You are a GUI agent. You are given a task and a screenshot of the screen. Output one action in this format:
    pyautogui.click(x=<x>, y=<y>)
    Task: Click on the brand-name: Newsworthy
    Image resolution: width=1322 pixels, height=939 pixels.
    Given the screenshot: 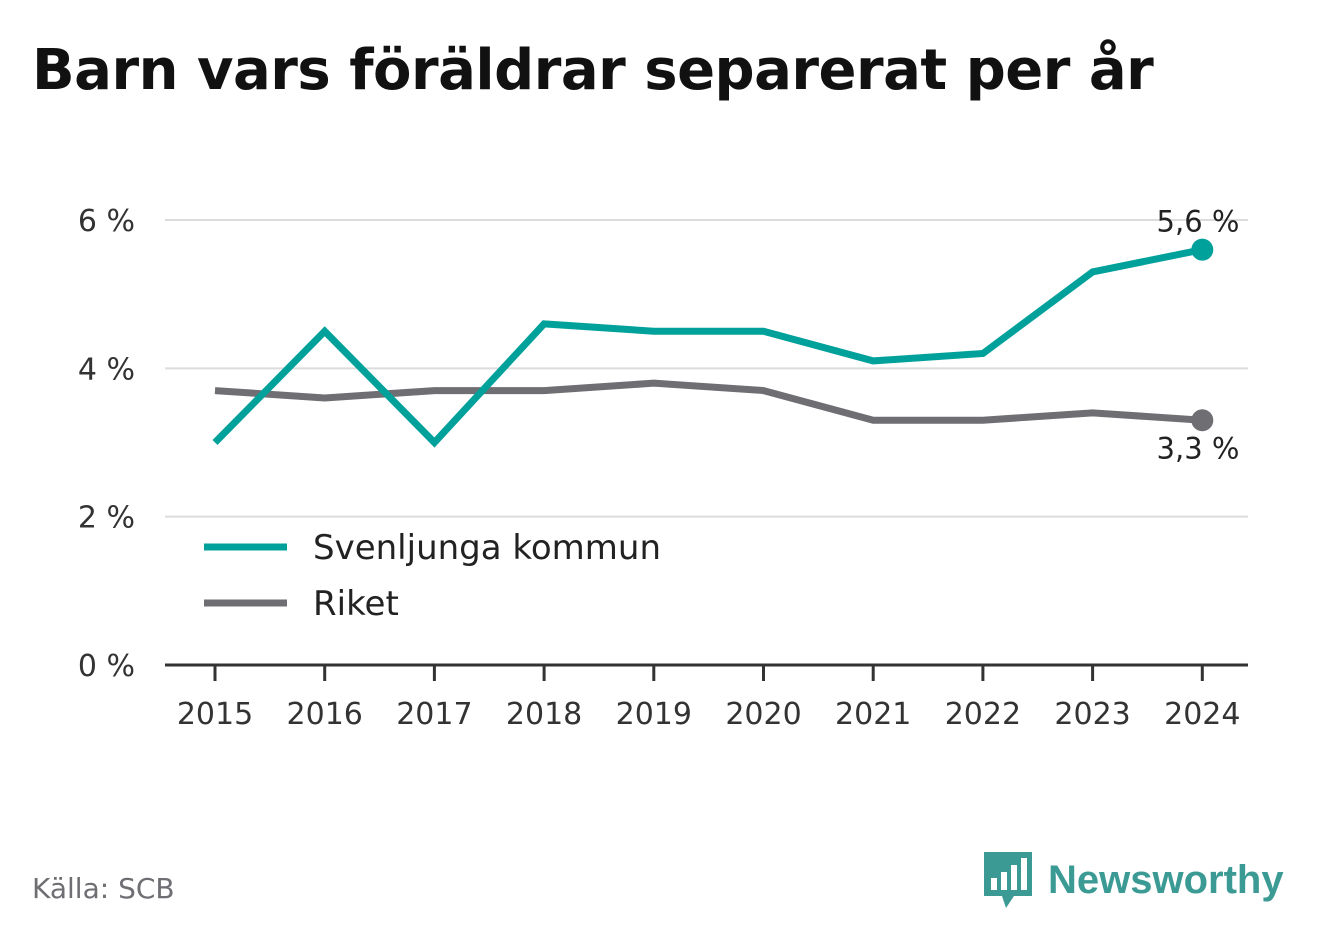 What is the action you would take?
    pyautogui.click(x=1166, y=879)
    